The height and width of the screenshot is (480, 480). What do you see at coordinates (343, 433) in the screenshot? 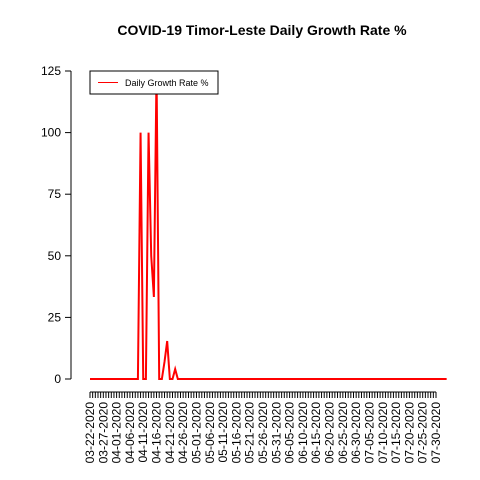
I see `x-tick-label: 06-25-2020` at bounding box center [343, 433].